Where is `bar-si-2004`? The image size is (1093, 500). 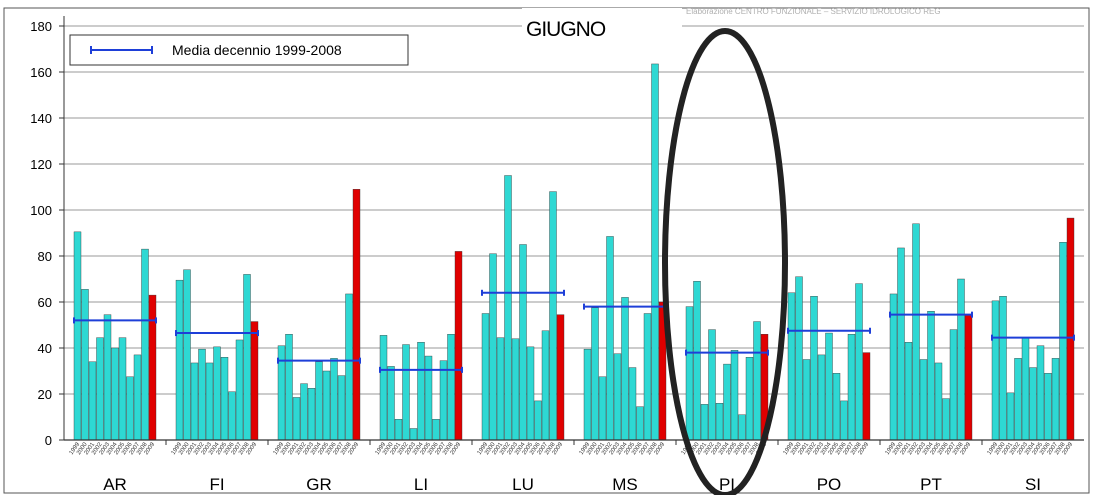
bar-si-2004 is located at coordinates (1033, 404).